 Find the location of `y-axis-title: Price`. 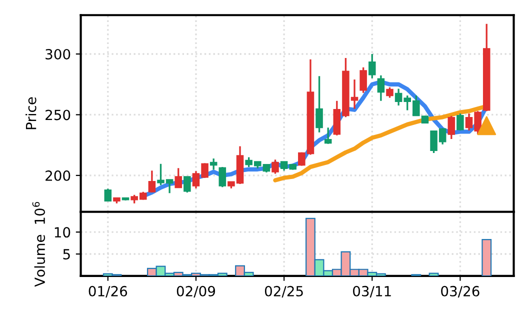

y-axis-title: Price is located at coordinates (31, 113).